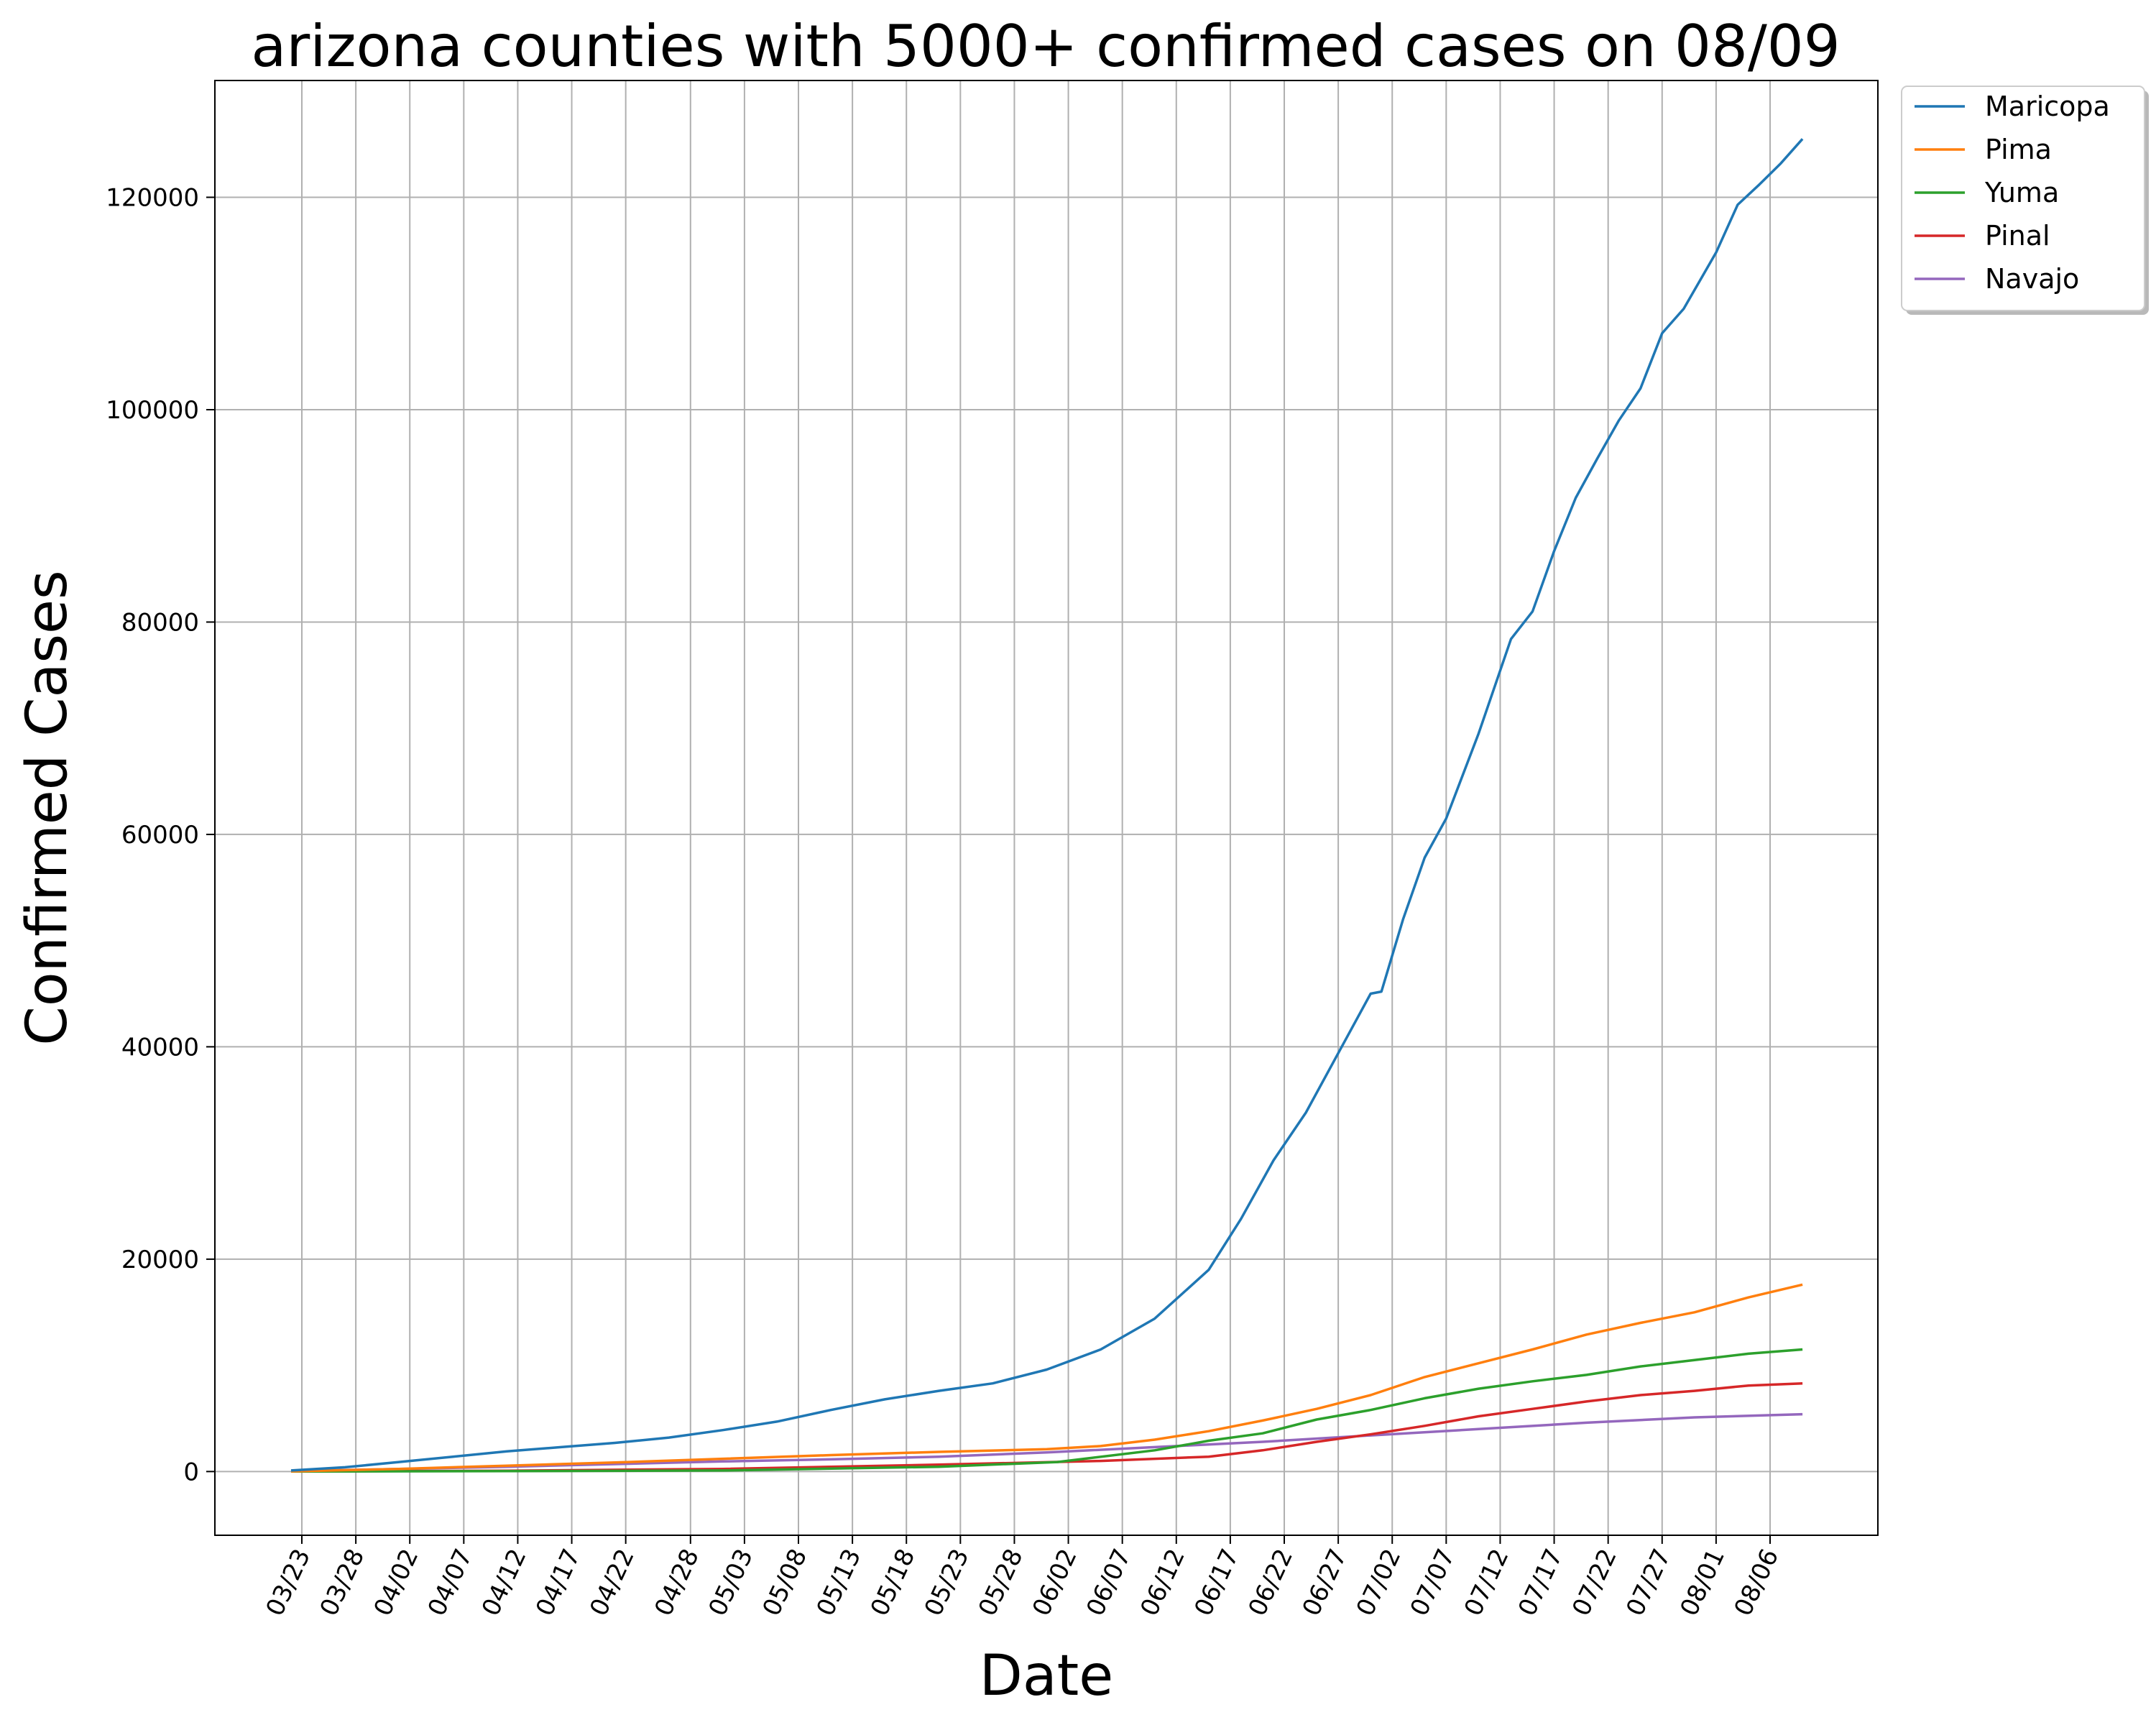  What do you see at coordinates (947, 1583) in the screenshot?
I see `x-tick-label: 05/23` at bounding box center [947, 1583].